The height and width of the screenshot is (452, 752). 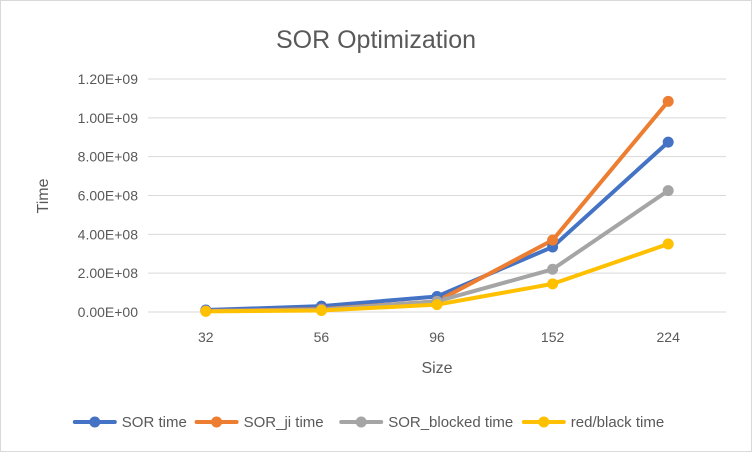 What do you see at coordinates (376, 40) in the screenshot?
I see `chart-title: SOR Optimization` at bounding box center [376, 40].